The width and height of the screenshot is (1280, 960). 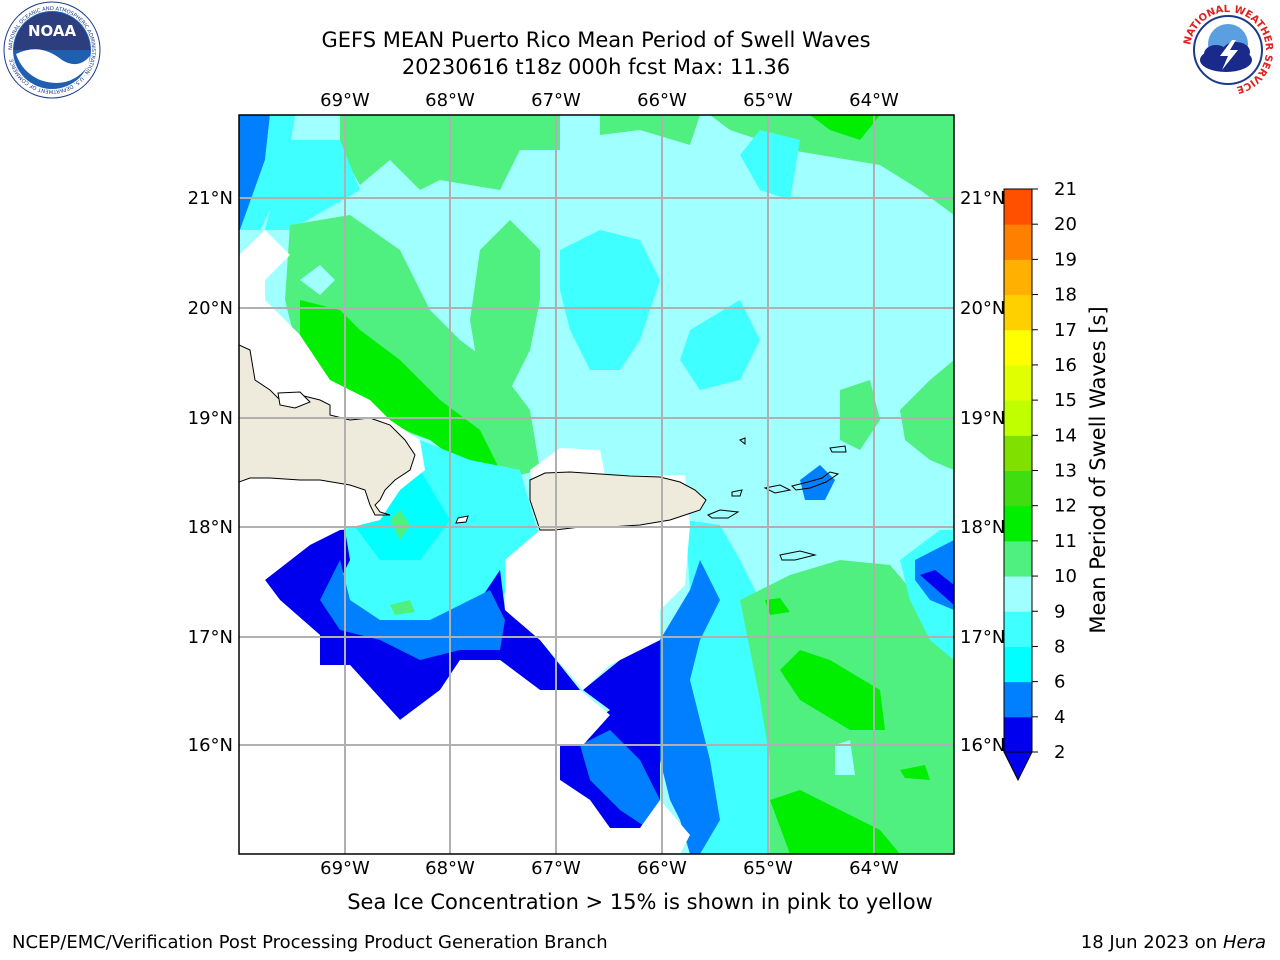 I want to click on lon-labels-bottom: 69°W 68°W 67°W 66°W 65°W 64°W, so click(x=609, y=868).